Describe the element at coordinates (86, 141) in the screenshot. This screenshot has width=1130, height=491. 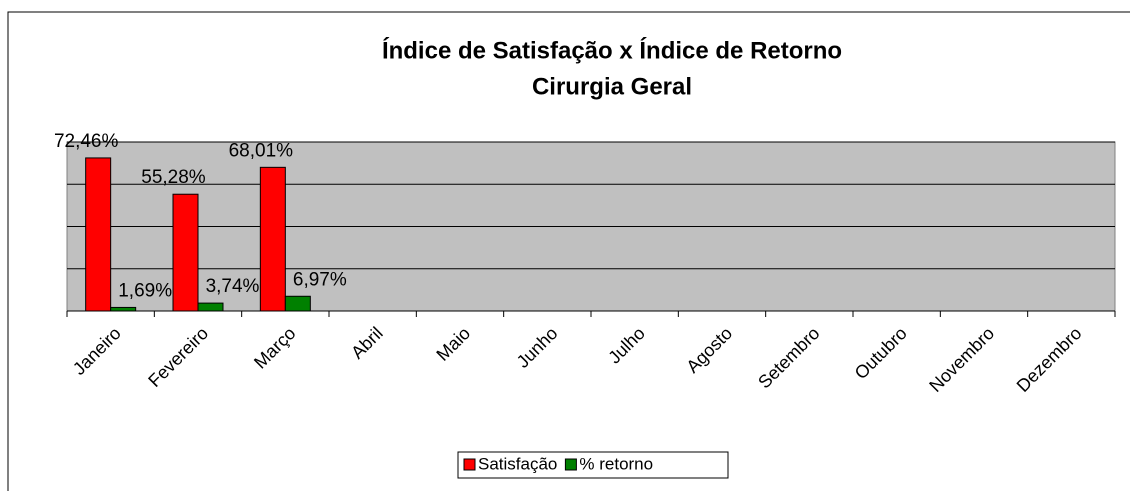
I see `data-label: 72,46%` at that location.